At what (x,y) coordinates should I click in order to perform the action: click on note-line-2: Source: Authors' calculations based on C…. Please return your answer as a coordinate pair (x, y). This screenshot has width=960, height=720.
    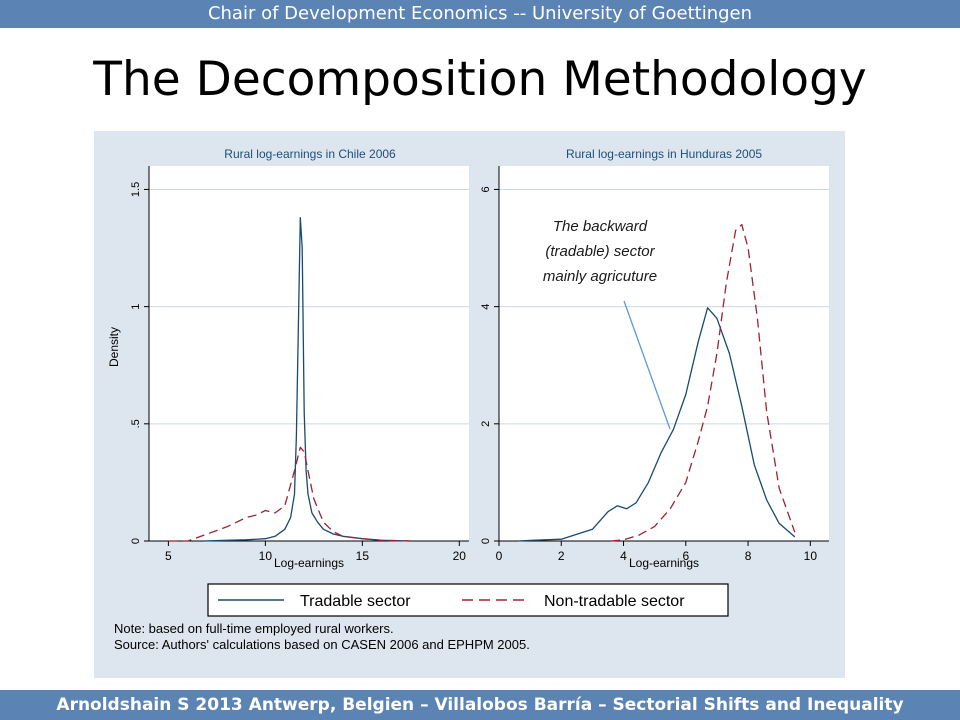
    Looking at the image, I should click on (322, 644).